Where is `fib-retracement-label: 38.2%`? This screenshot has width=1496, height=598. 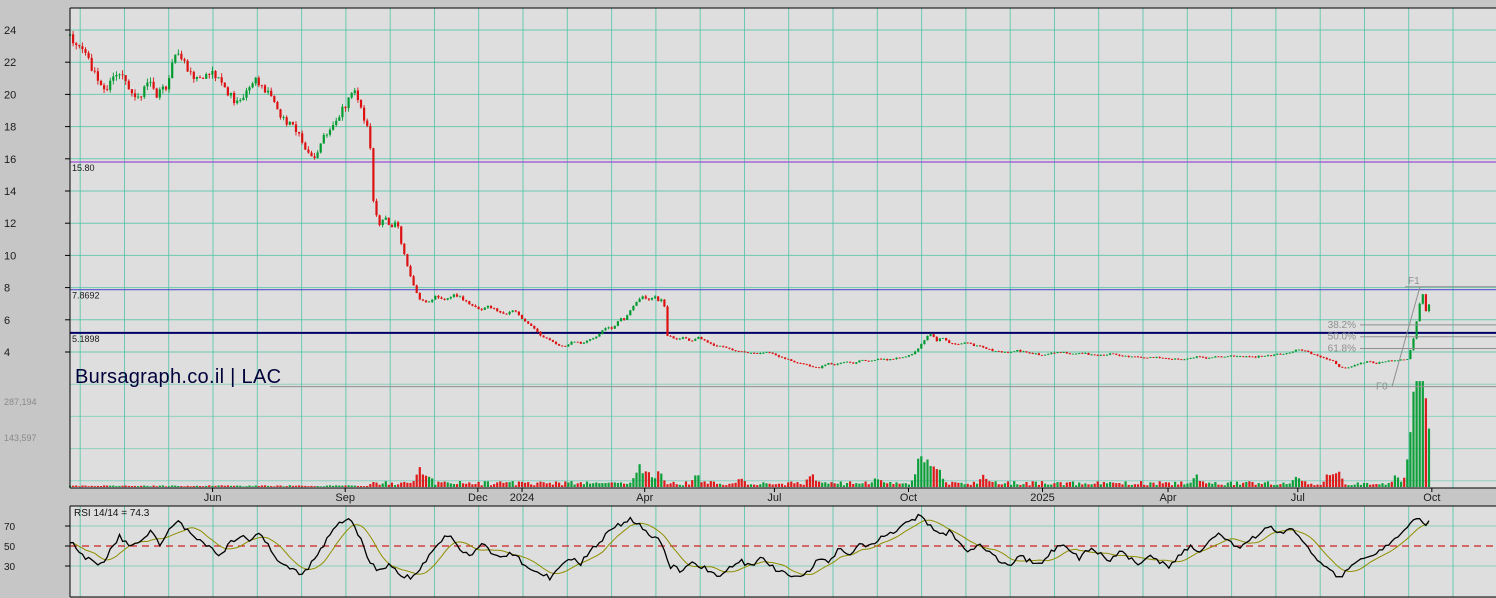
fib-retracement-label: 38.2% is located at coordinates (1342, 325).